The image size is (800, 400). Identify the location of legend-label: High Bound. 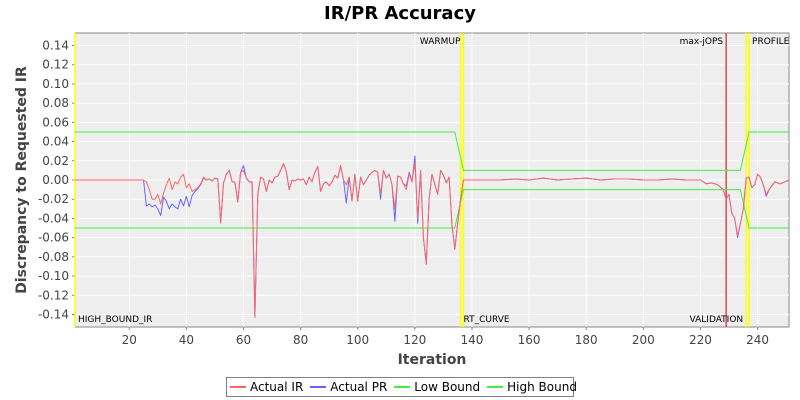
(542, 387).